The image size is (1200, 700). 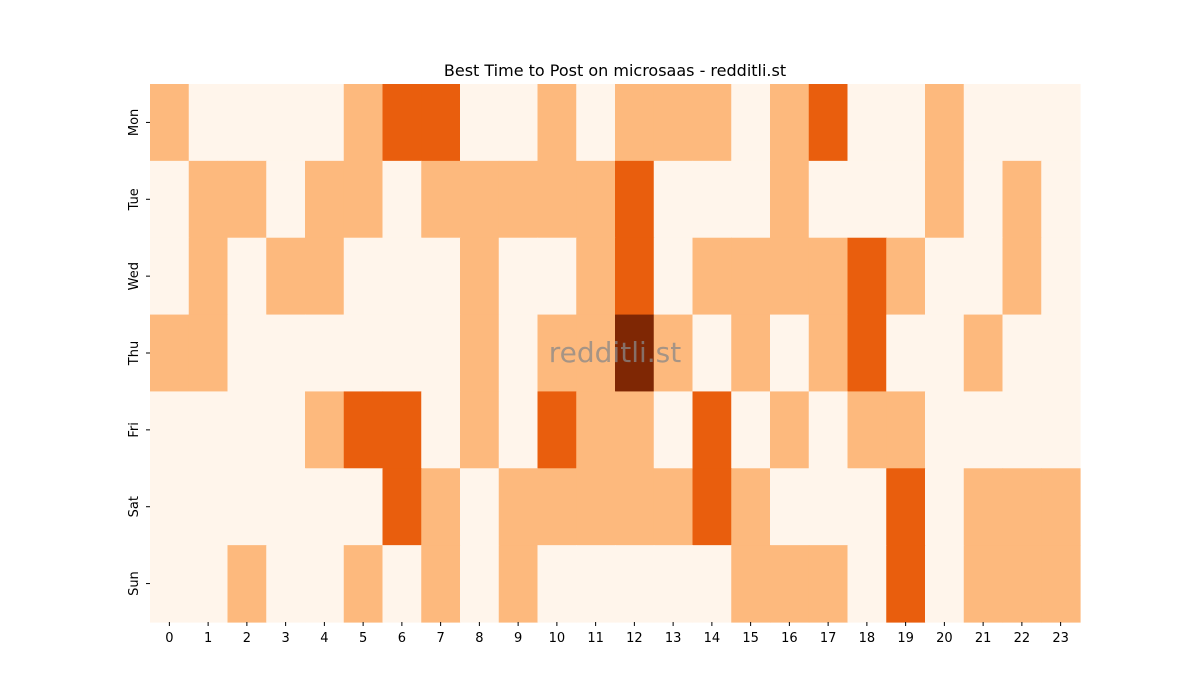 I want to click on x-tick-label: 12, so click(x=634, y=638).